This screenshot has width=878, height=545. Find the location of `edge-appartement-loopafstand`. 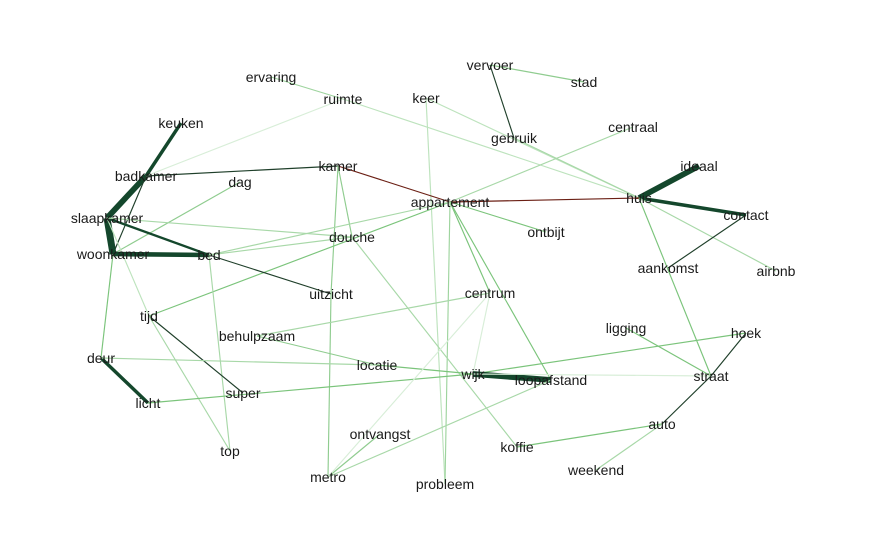

edge-appartement-loopafstand is located at coordinates (500, 291).